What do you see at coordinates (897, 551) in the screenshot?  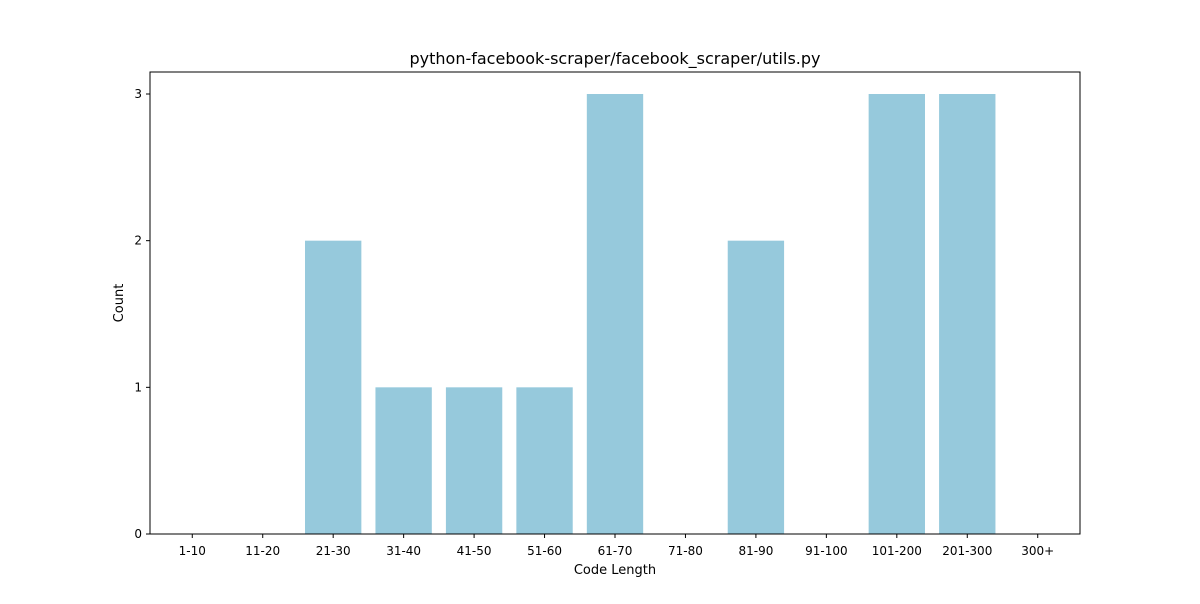 I see `x-tick-label: 101-200` at bounding box center [897, 551].